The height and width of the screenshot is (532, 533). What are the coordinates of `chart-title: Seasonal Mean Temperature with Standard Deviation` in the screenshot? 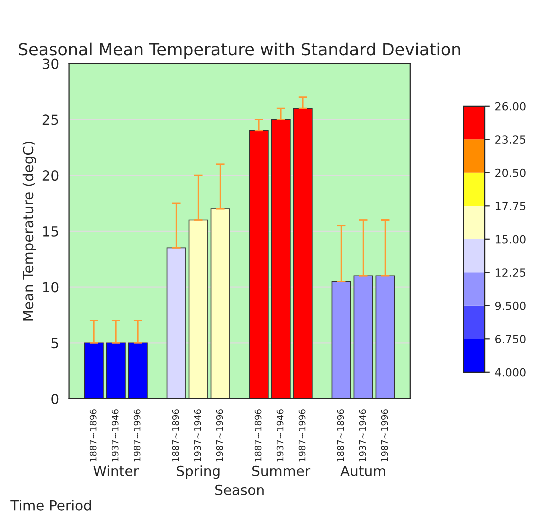 It's located at (239, 50).